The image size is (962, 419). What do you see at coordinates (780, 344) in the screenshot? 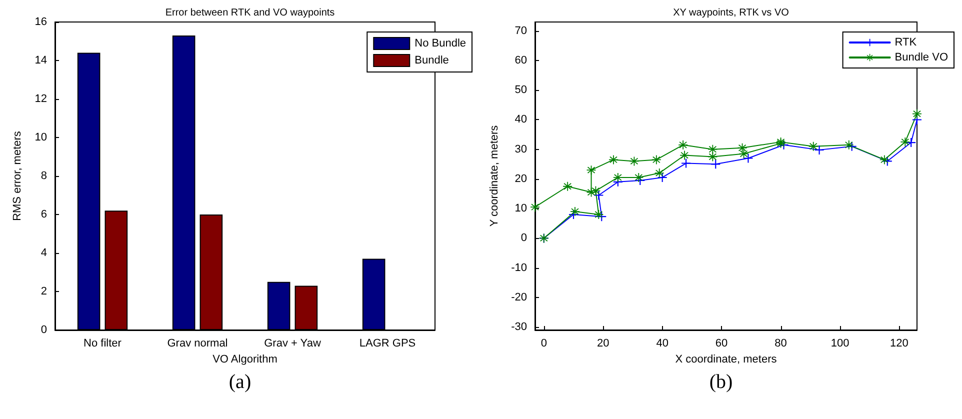
I see `x-tick-label: 80` at bounding box center [780, 344].